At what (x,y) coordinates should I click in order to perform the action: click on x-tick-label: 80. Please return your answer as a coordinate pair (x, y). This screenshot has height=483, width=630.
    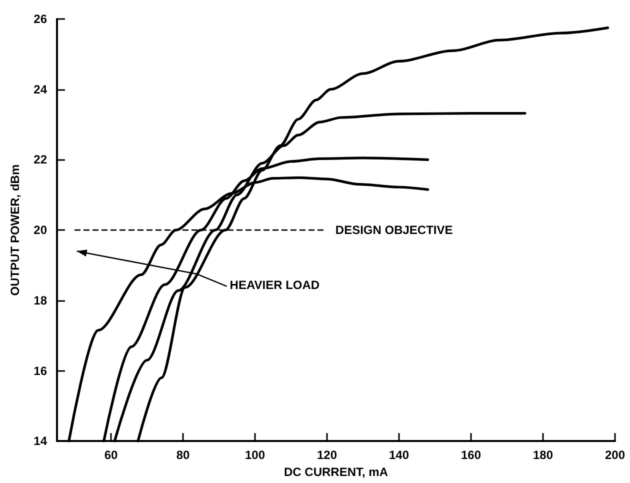
    Looking at the image, I should click on (183, 455).